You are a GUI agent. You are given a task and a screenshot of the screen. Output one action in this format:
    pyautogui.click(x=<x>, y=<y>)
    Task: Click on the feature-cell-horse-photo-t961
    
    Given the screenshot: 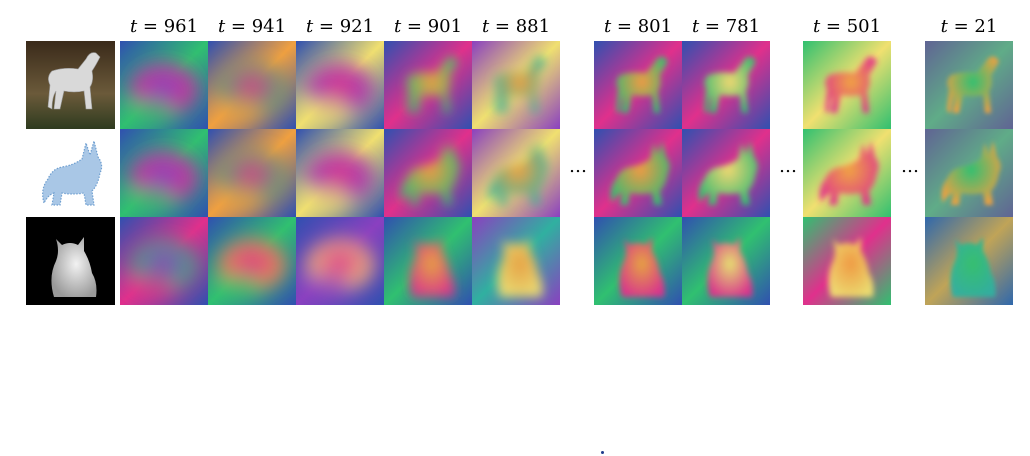 What is the action you would take?
    pyautogui.click(x=164, y=85)
    